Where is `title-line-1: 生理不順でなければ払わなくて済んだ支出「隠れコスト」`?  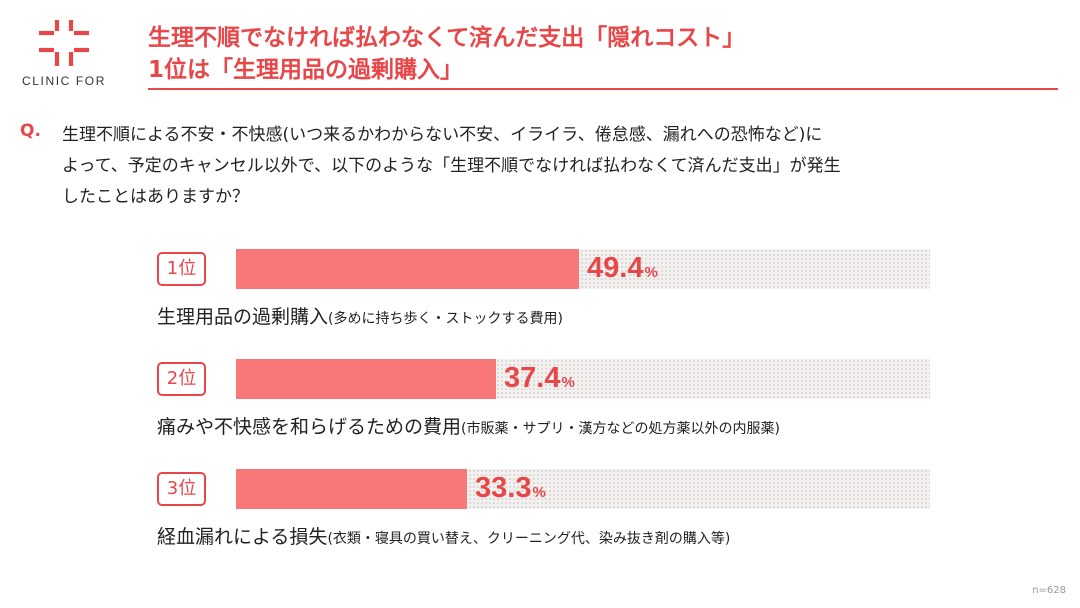
title-line-1: 生理不順でなければ払わなくて済んだ支出「隠れコスト」 is located at coordinates (447, 38).